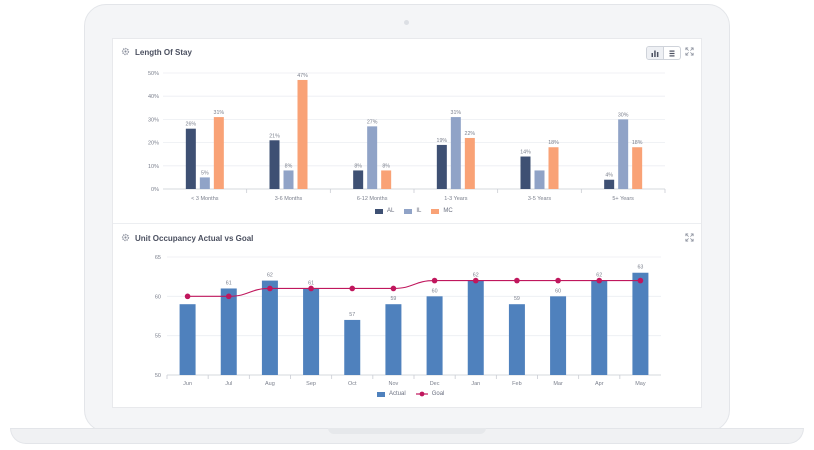  Describe the element at coordinates (153, 167) in the screenshot. I see `y-tick-label: 10%` at that location.